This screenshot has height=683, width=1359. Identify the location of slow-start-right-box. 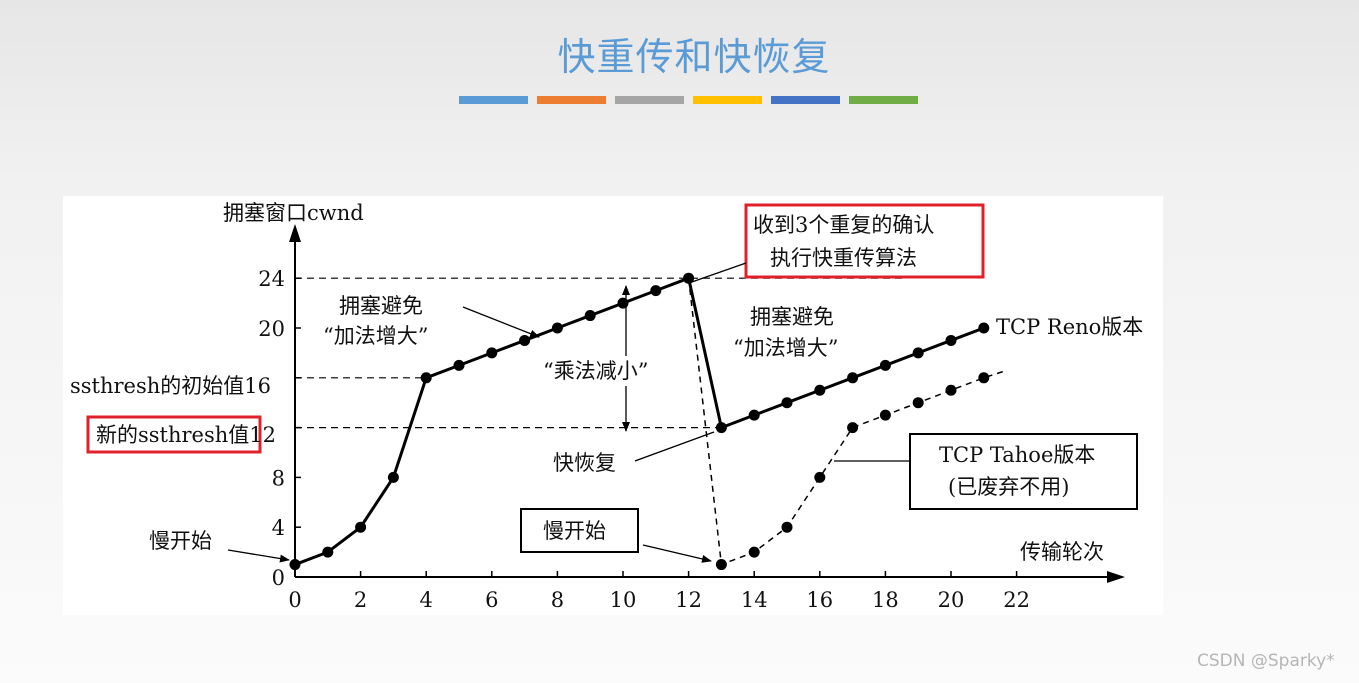
(579, 530).